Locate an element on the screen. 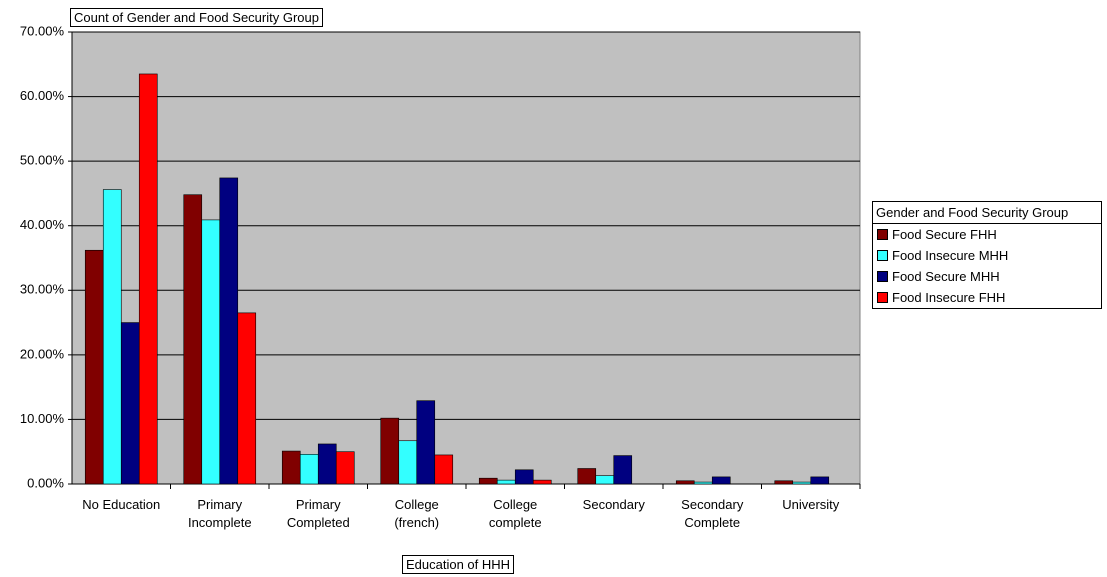 The image size is (1107, 577). legend-item: Food Secure FHH is located at coordinates (987, 234).